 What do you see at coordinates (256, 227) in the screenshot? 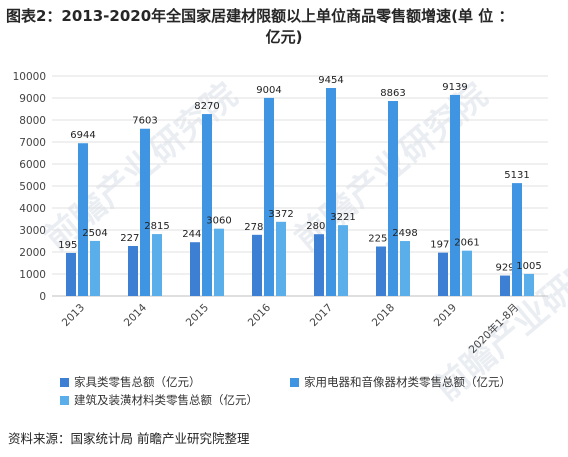
I see `data-label: 2781` at bounding box center [256, 227].